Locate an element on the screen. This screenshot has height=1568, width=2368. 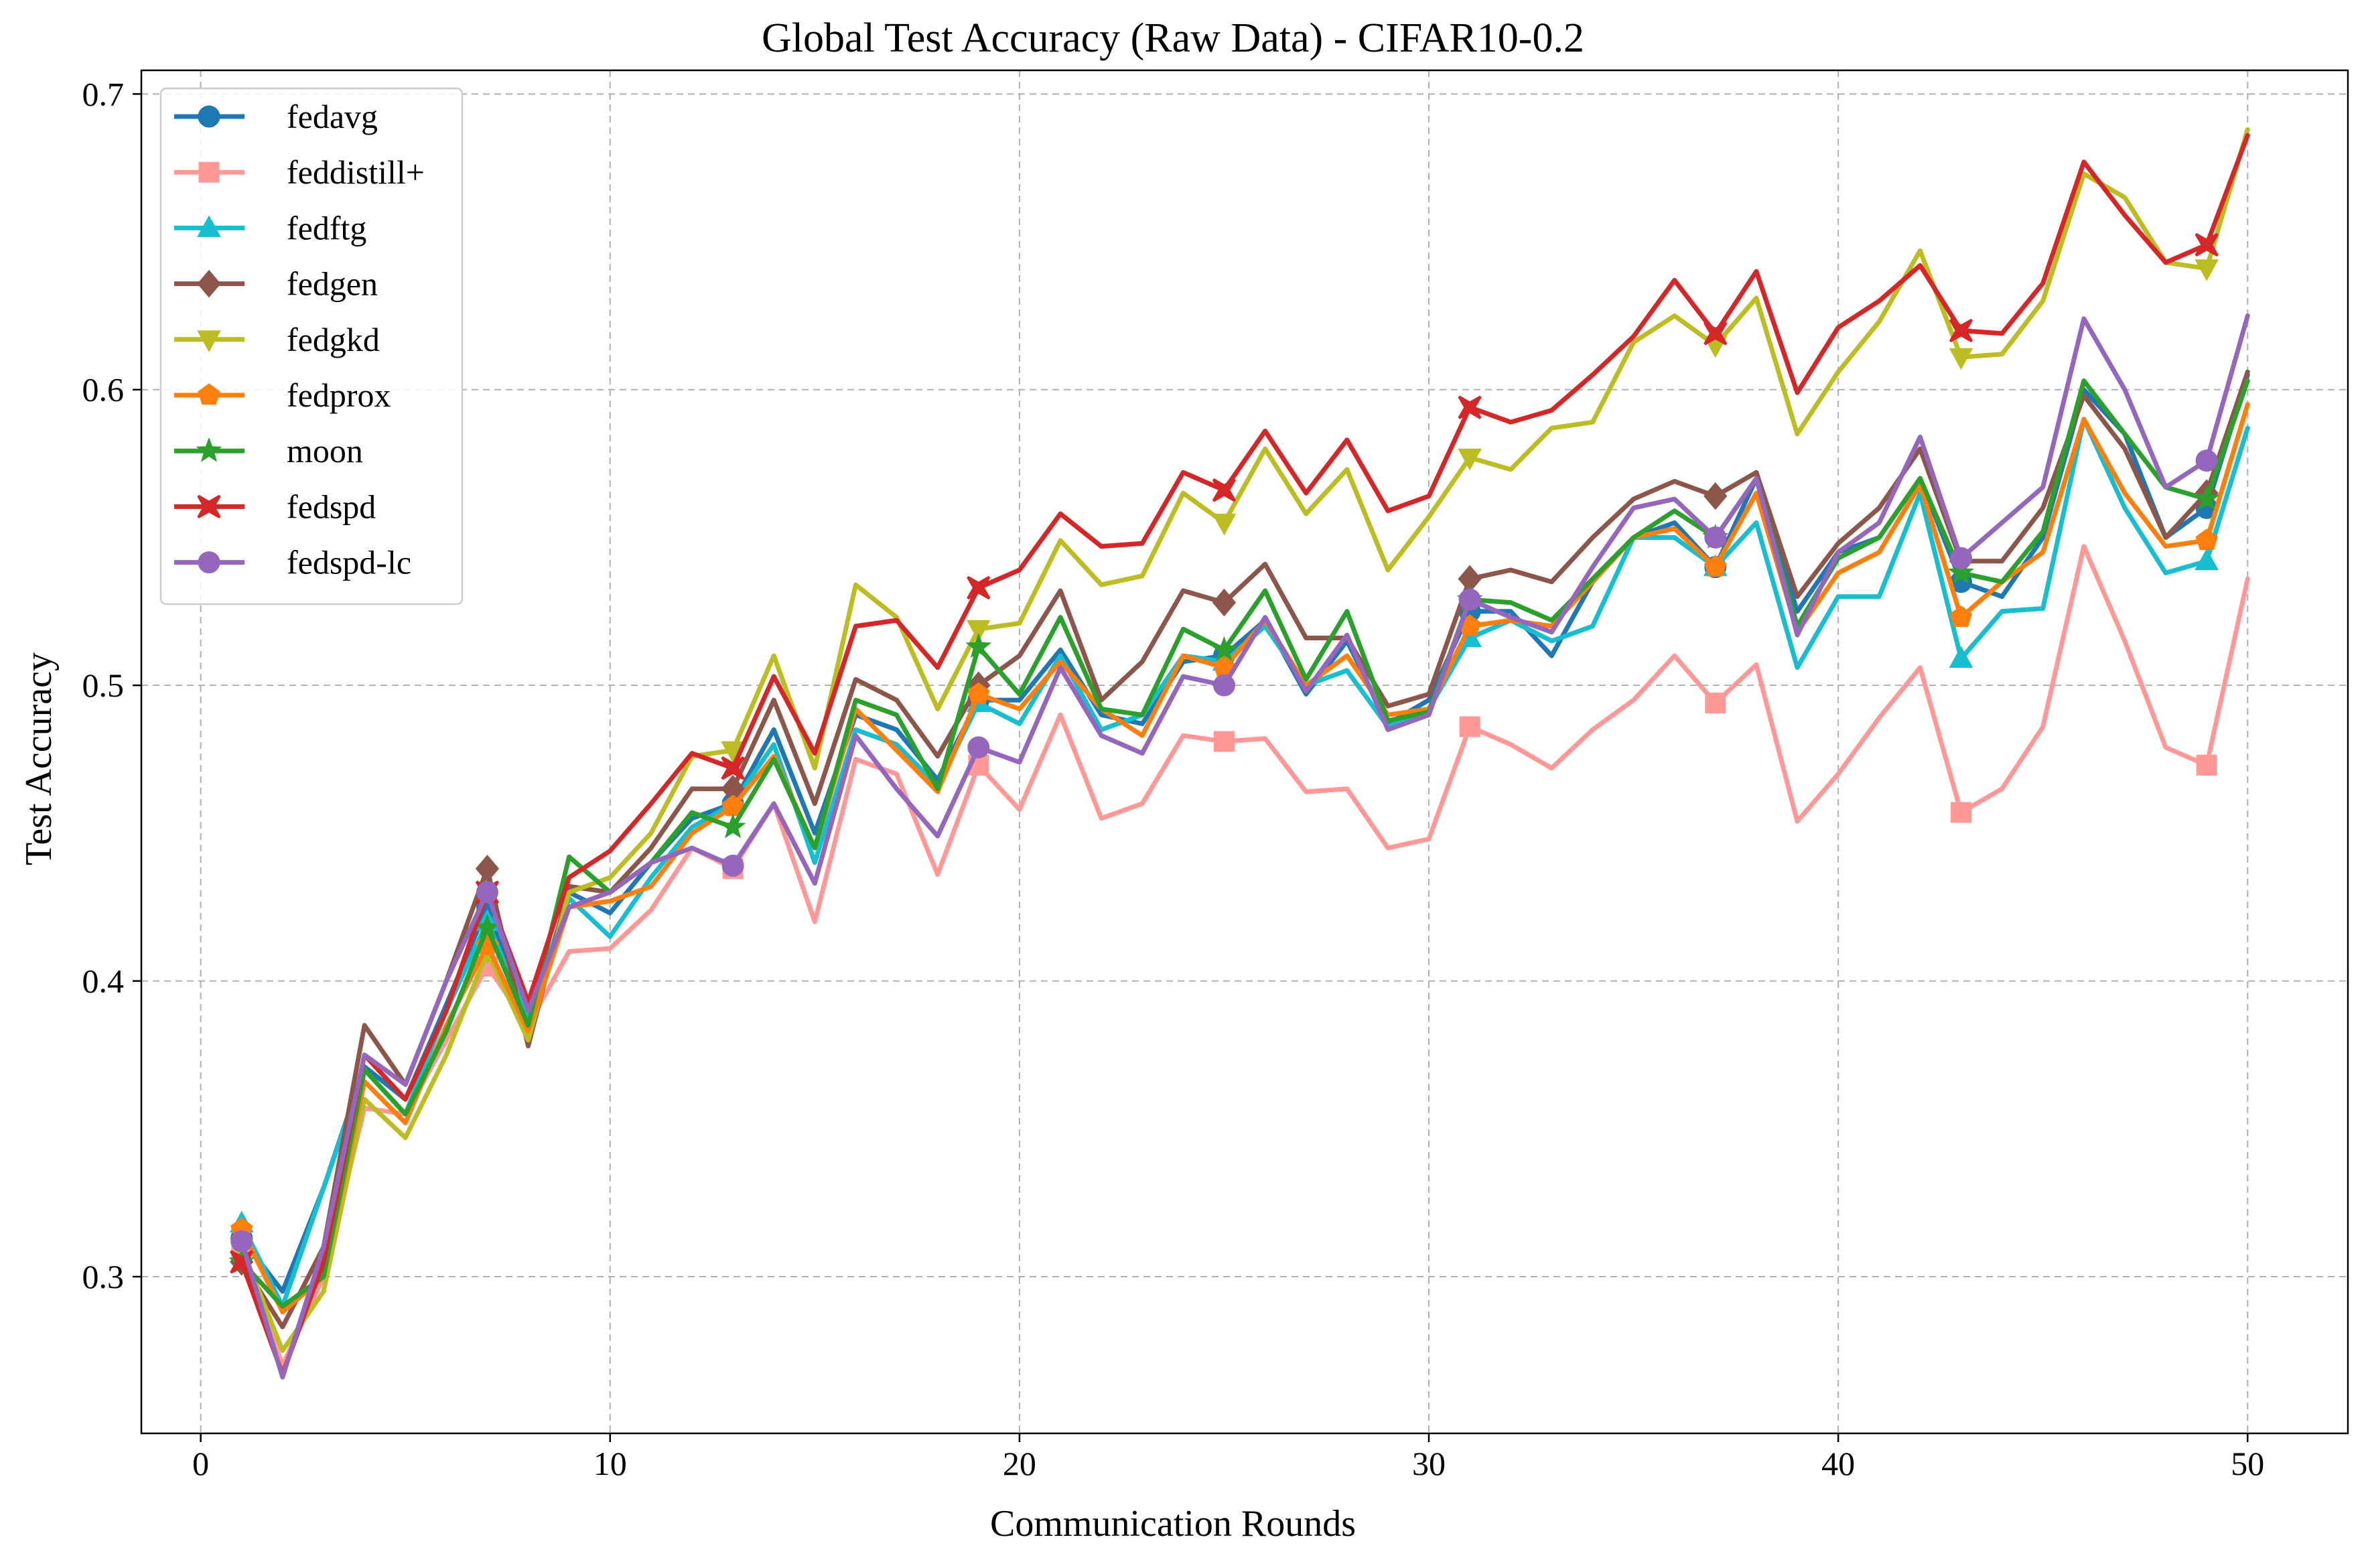
legend-item-fedspd-lc: fedspd-lc is located at coordinates (292, 563).